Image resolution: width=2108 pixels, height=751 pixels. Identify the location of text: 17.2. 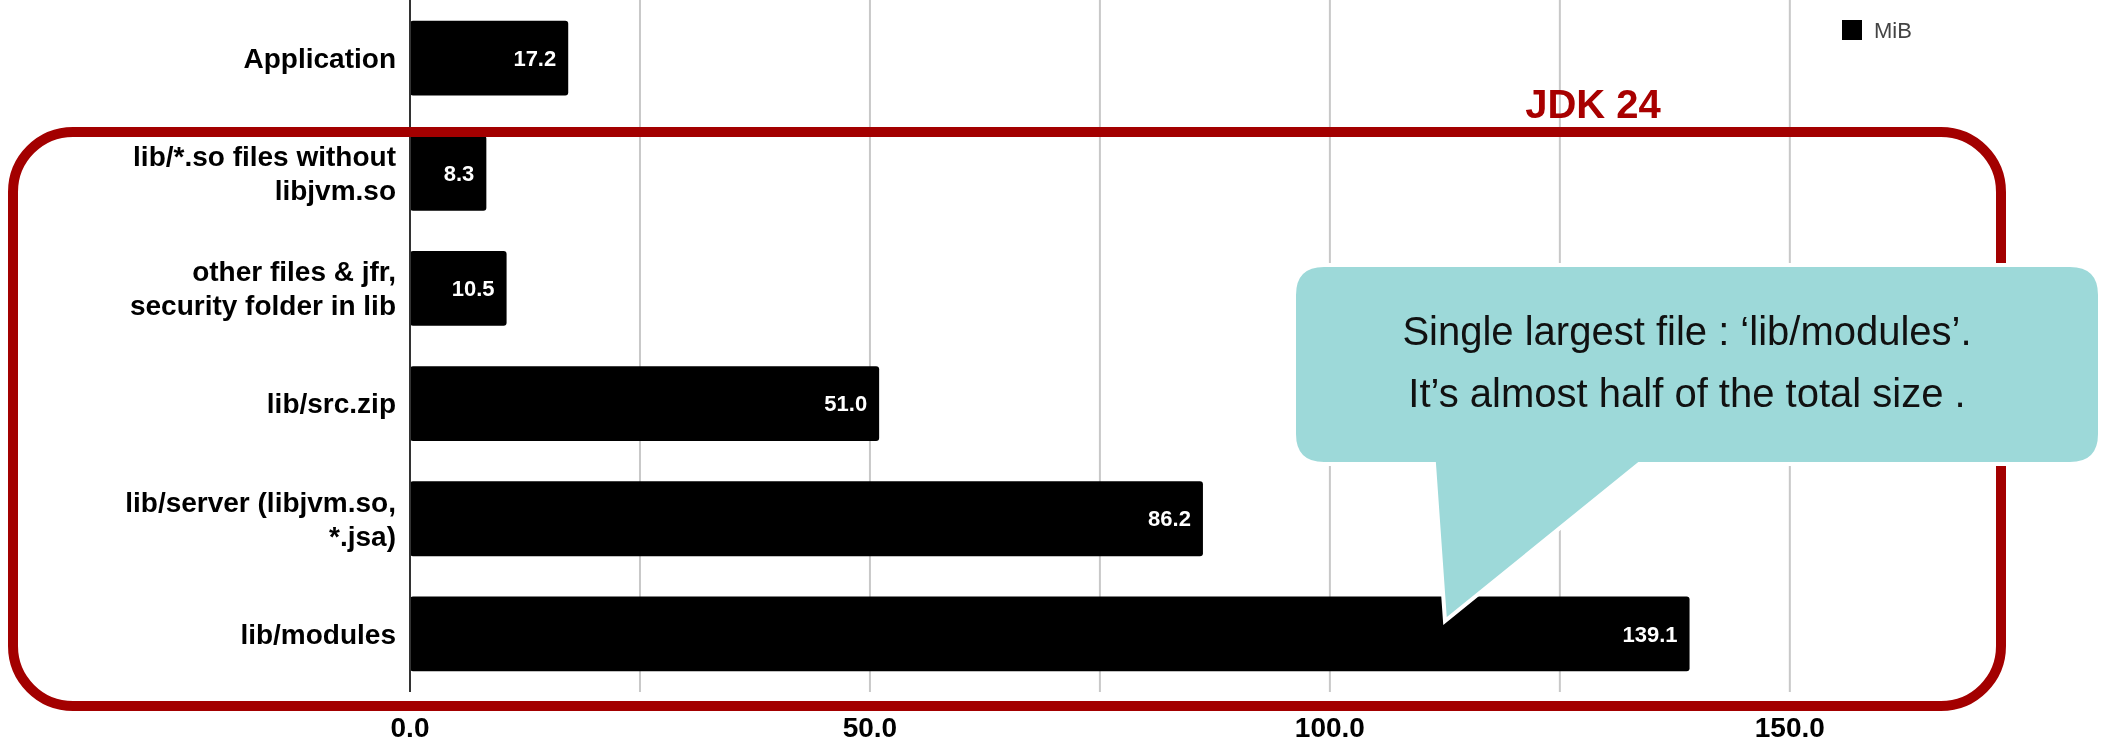
(535, 58).